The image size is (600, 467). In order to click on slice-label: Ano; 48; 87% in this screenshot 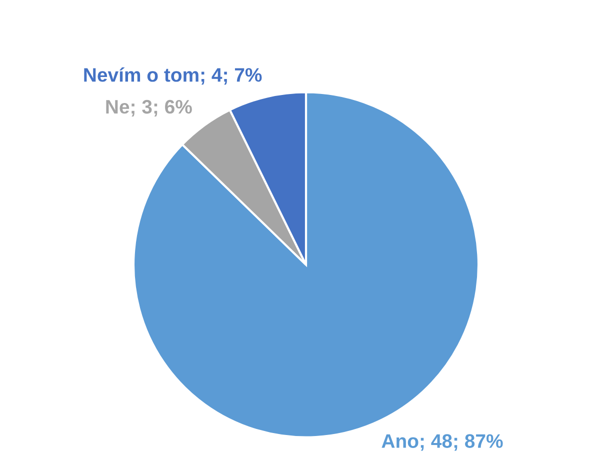, I will do `click(442, 442)`.